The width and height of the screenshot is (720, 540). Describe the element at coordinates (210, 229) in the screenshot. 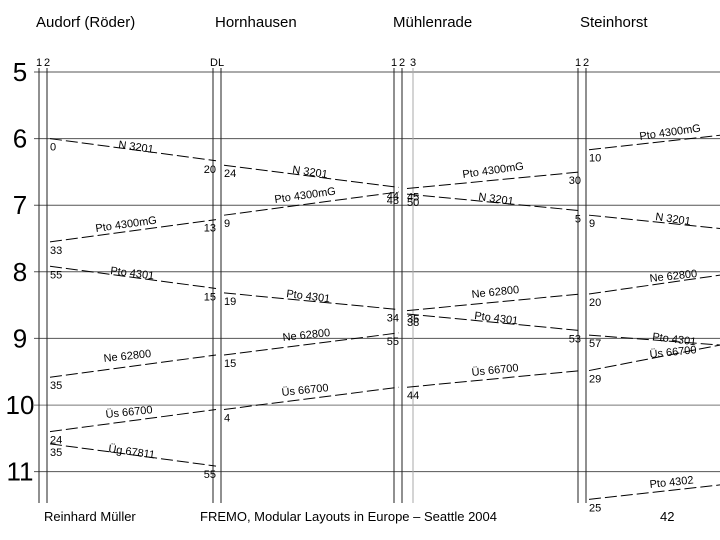

I see `minute-label: 13` at that location.